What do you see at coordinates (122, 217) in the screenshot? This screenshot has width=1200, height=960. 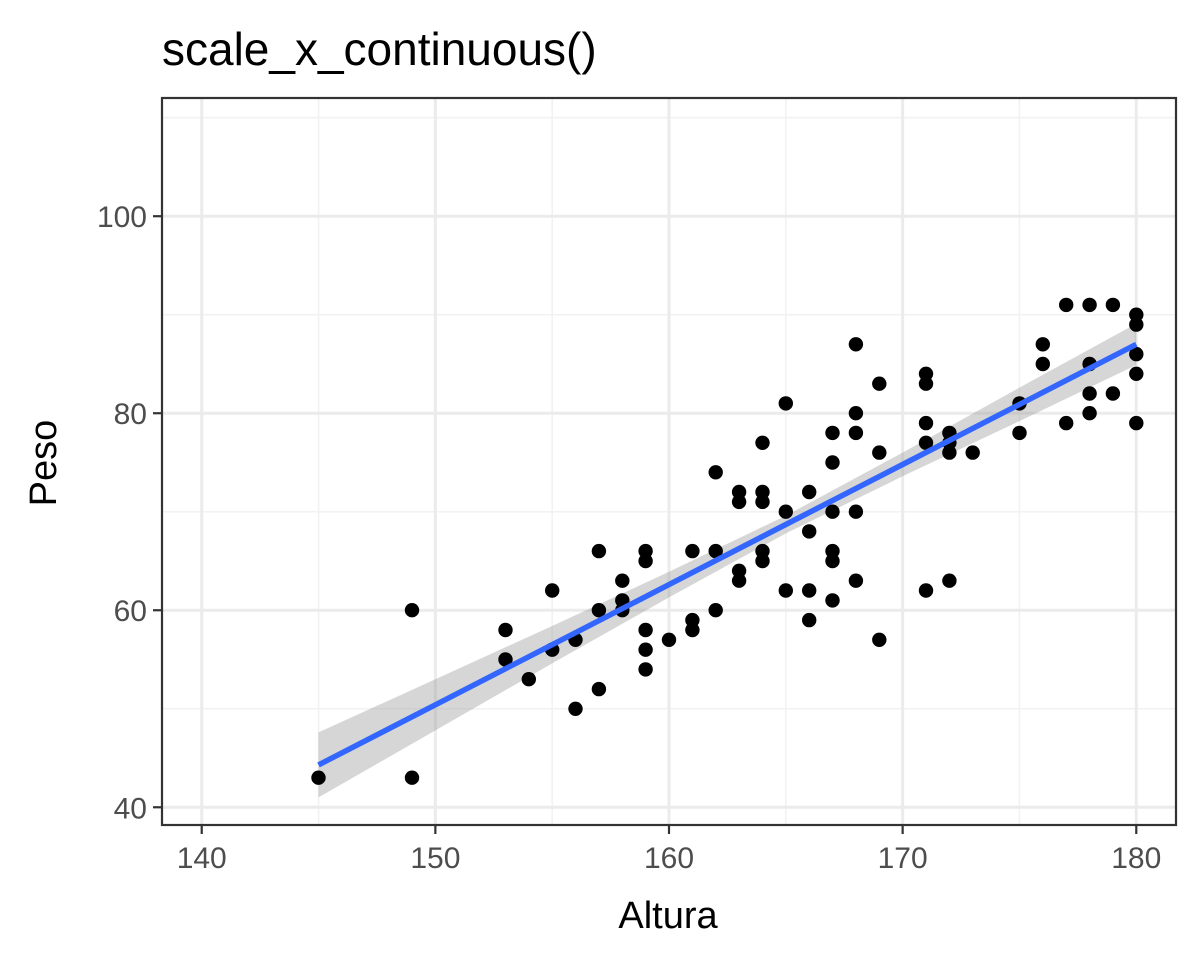 I see `y-tick-label: 100` at bounding box center [122, 217].